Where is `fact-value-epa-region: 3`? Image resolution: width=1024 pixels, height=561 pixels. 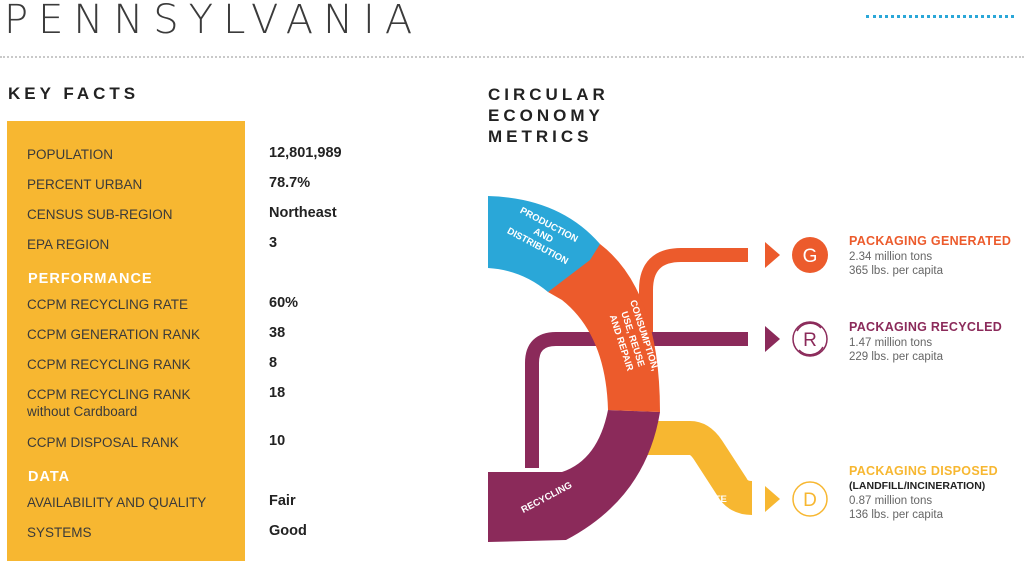
fact-value-epa-region: 3 is located at coordinates (273, 243).